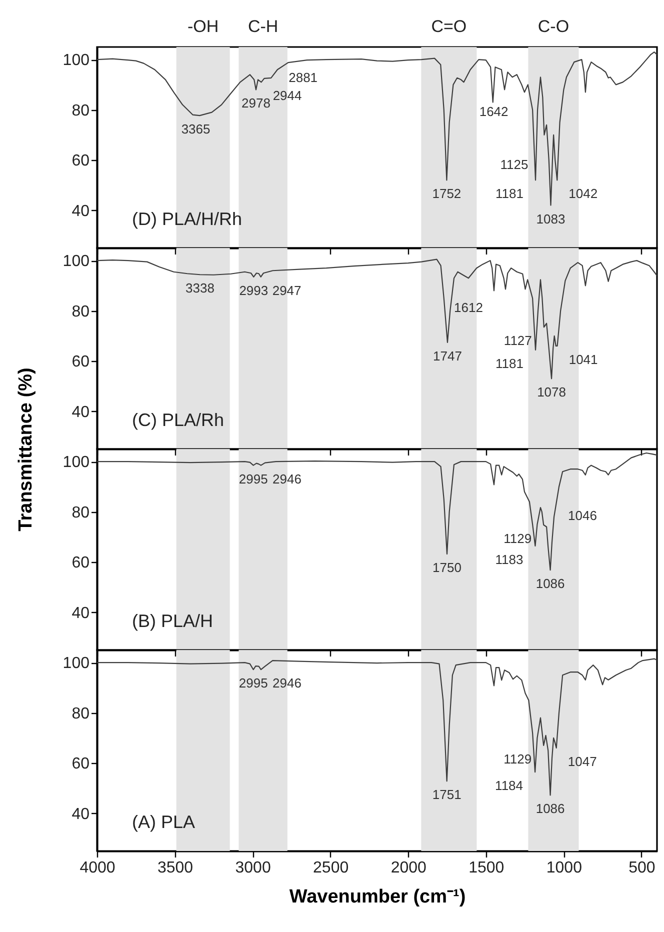 The height and width of the screenshot is (932, 664). Describe the element at coordinates (26, 450) in the screenshot. I see `y-axis-title: Transmittance (%)` at that location.